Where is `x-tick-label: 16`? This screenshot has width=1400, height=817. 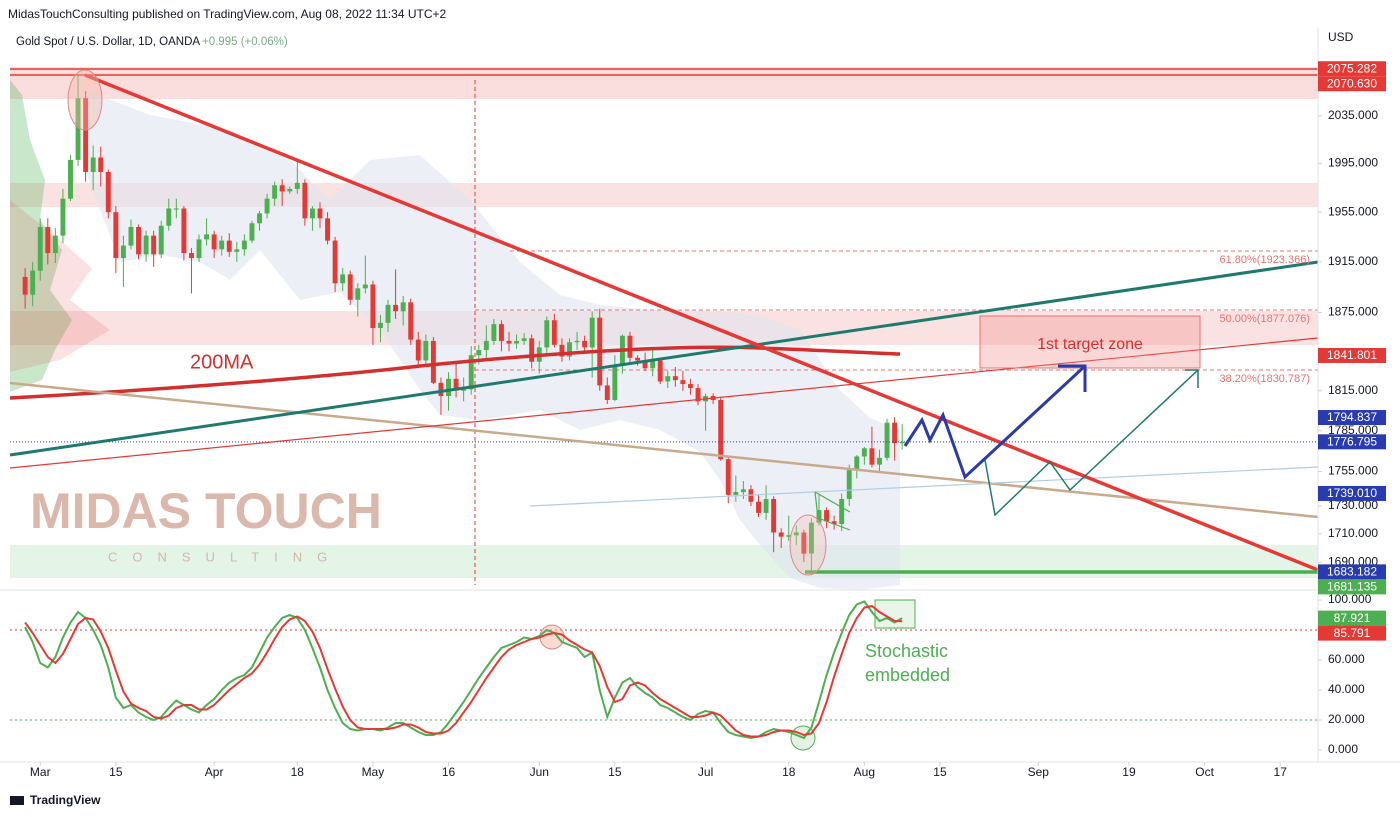 x-tick-label: 16 is located at coordinates (449, 772).